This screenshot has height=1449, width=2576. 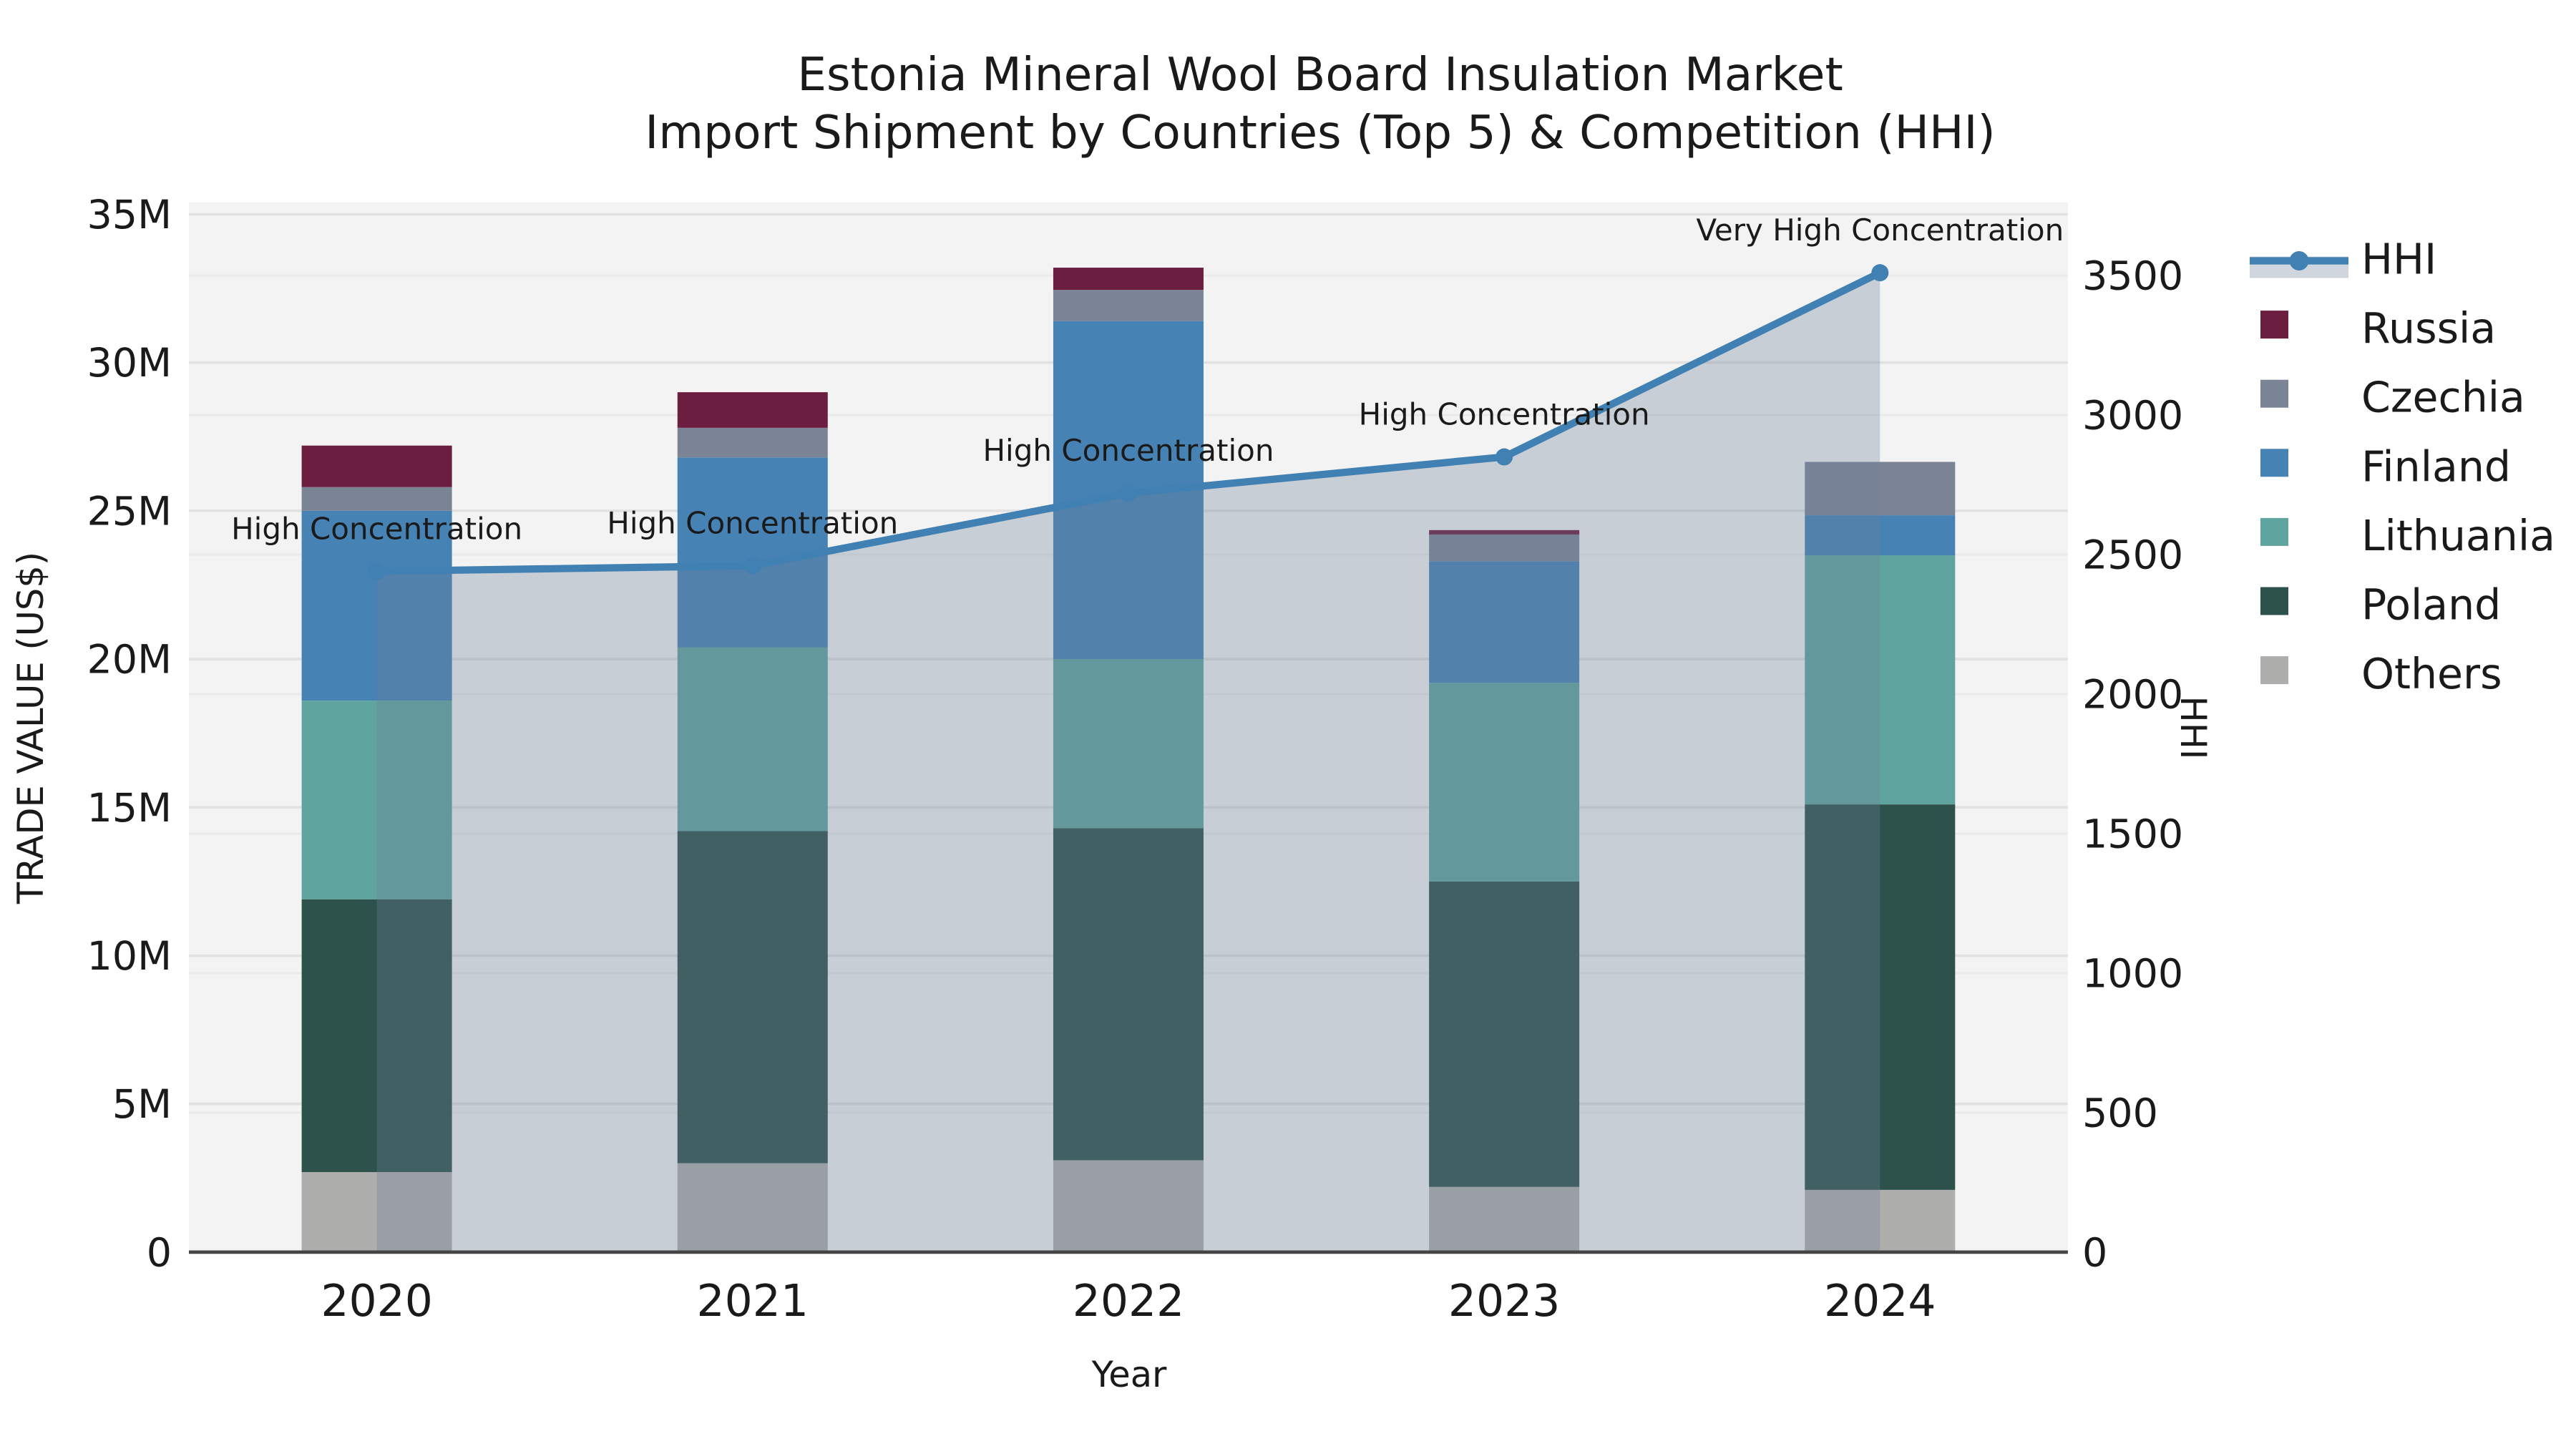 What do you see at coordinates (1881, 535) in the screenshot?
I see `bar-segment-finland-2024` at bounding box center [1881, 535].